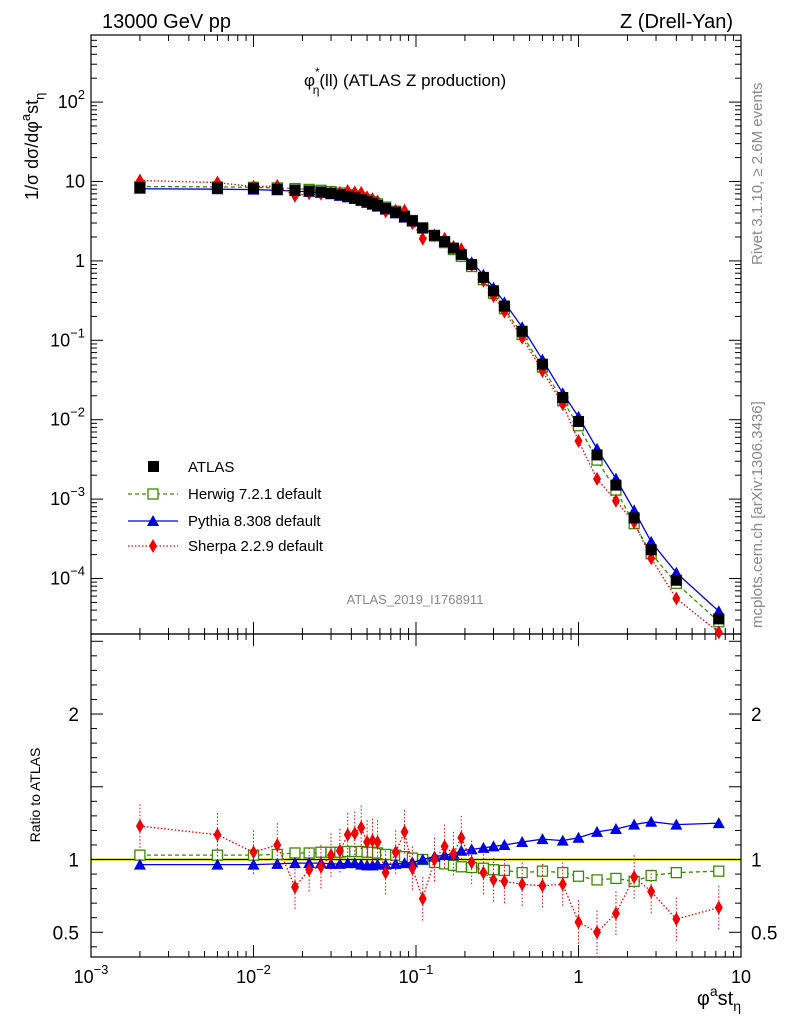 Image resolution: width=786 pixels, height=1024 pixels. I want to click on x-tick-label: 10⁻², so click(253, 974).